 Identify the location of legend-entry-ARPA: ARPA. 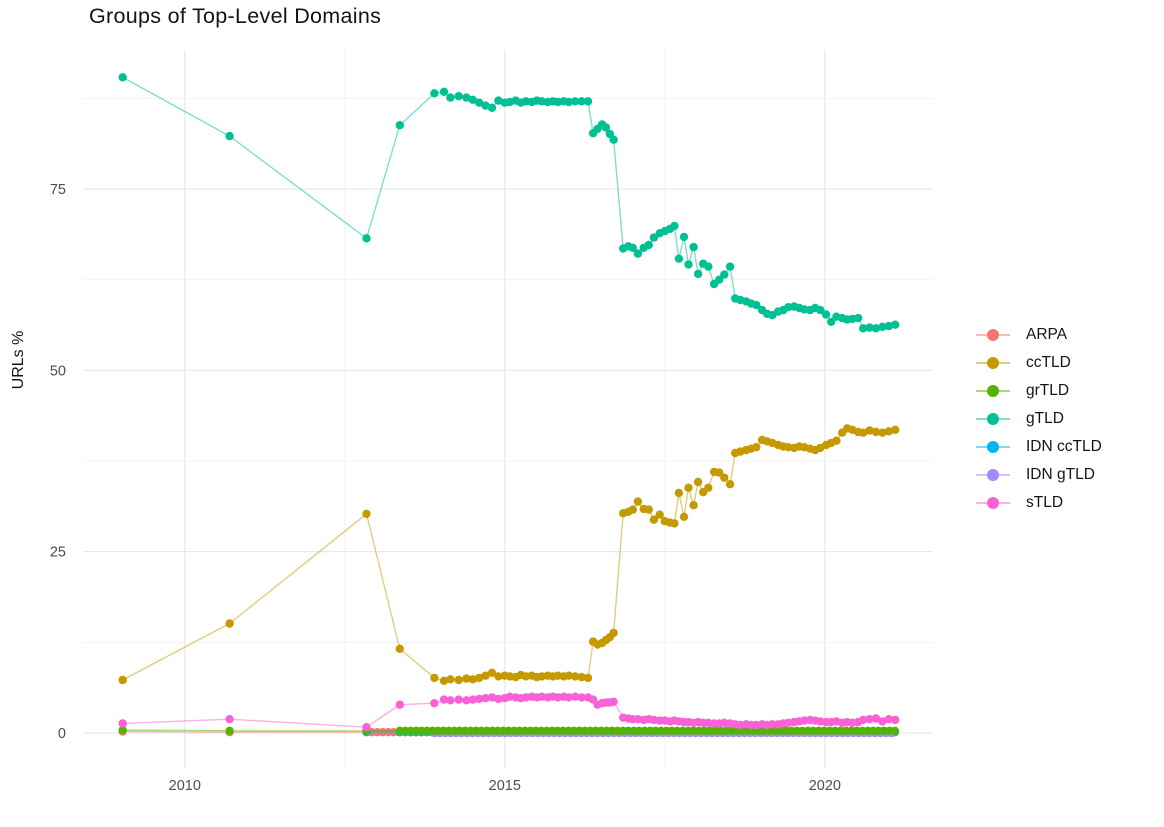
(1038, 335).